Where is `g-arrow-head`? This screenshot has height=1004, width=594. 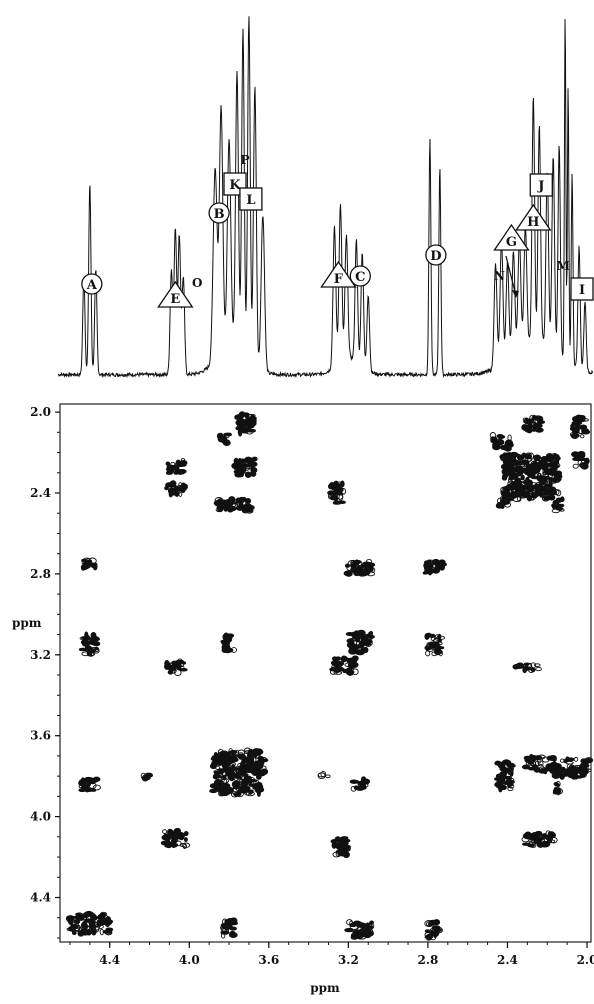
g-arrow-head is located at coordinates (515, 294).